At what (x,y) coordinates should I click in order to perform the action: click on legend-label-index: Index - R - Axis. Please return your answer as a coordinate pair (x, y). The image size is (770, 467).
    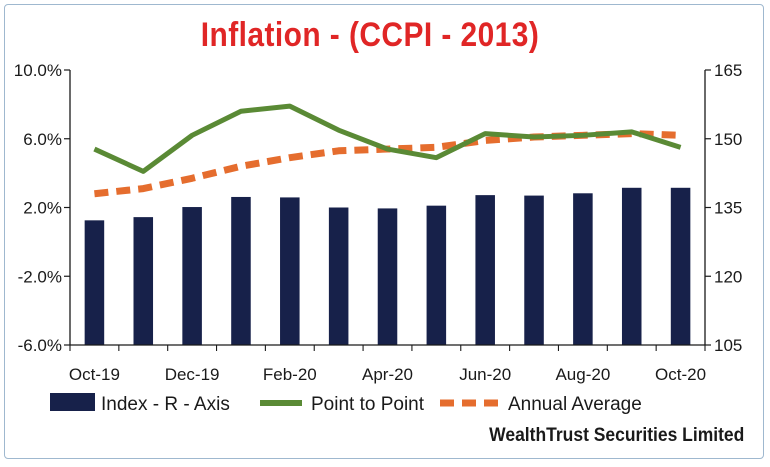
    Looking at the image, I should click on (165, 404).